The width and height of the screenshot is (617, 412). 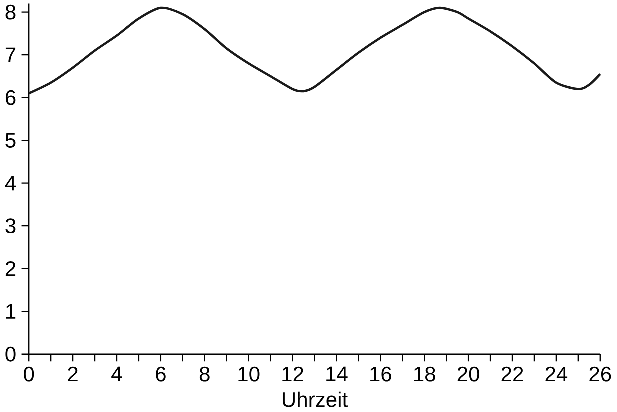 I want to click on x-tick-label: 4, so click(x=117, y=374).